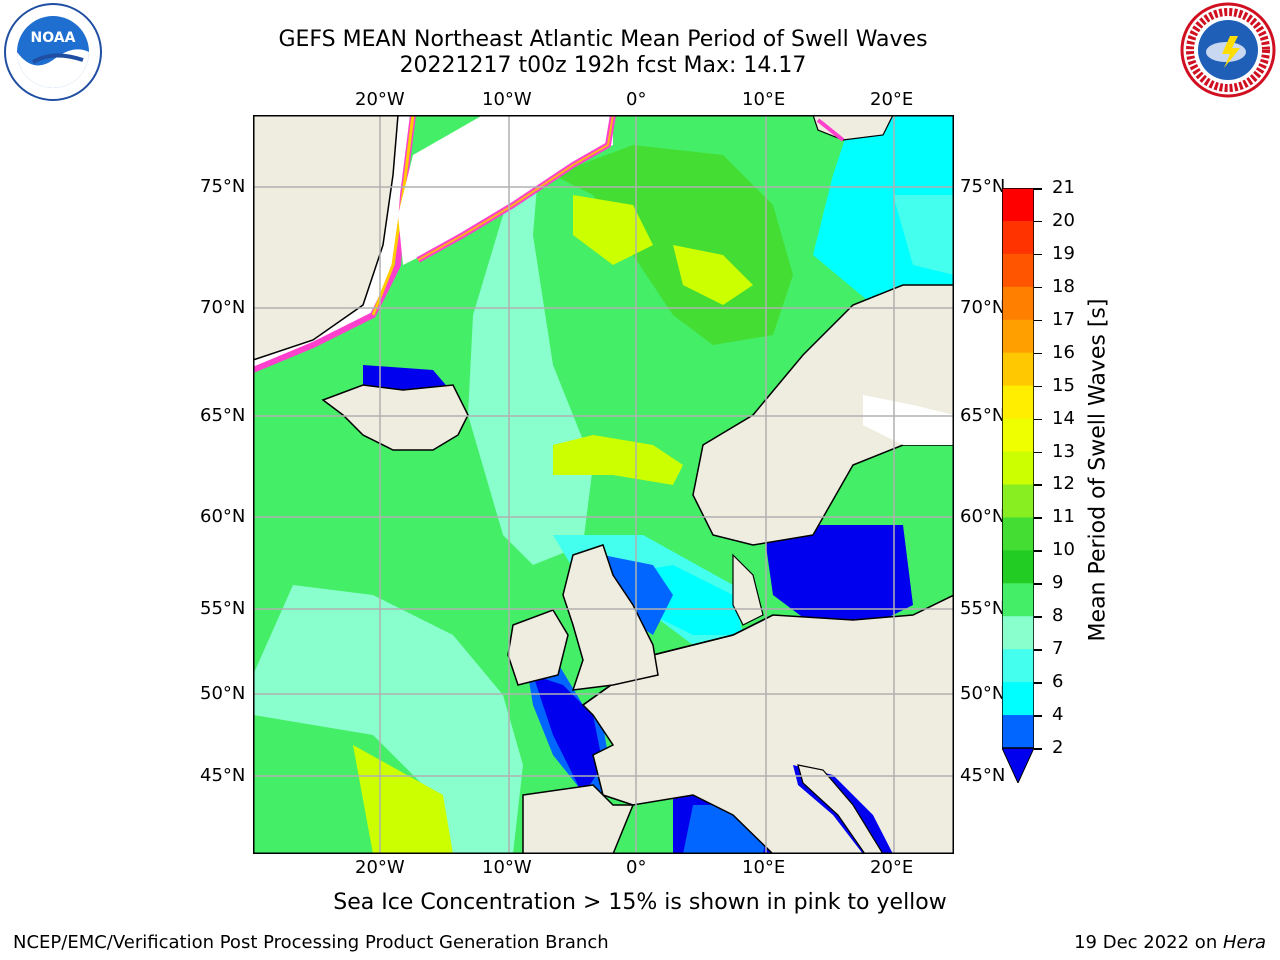  Describe the element at coordinates (1063, 451) in the screenshot. I see `colorbar-tick-label: 13` at that location.